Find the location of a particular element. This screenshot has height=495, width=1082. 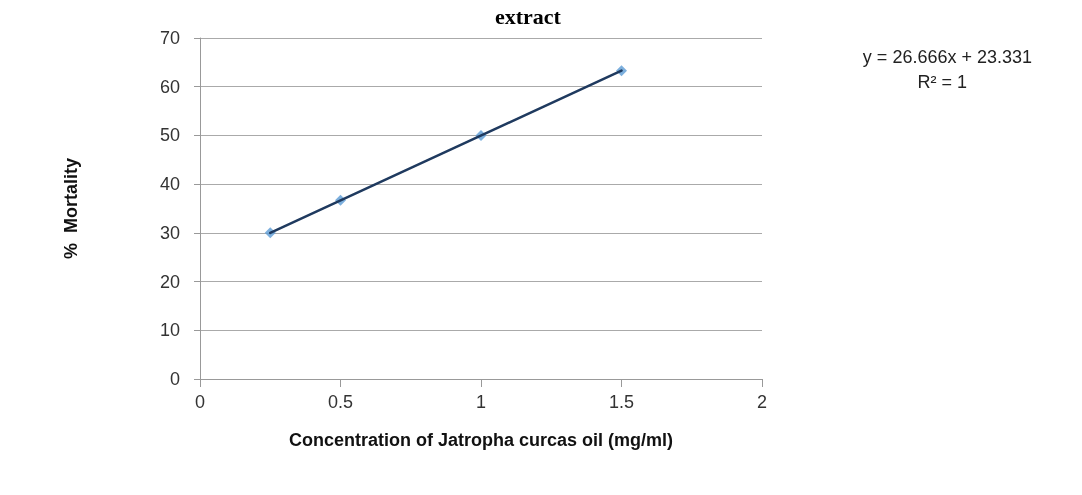

x-tick-label: 0.5 is located at coordinates (340, 402).